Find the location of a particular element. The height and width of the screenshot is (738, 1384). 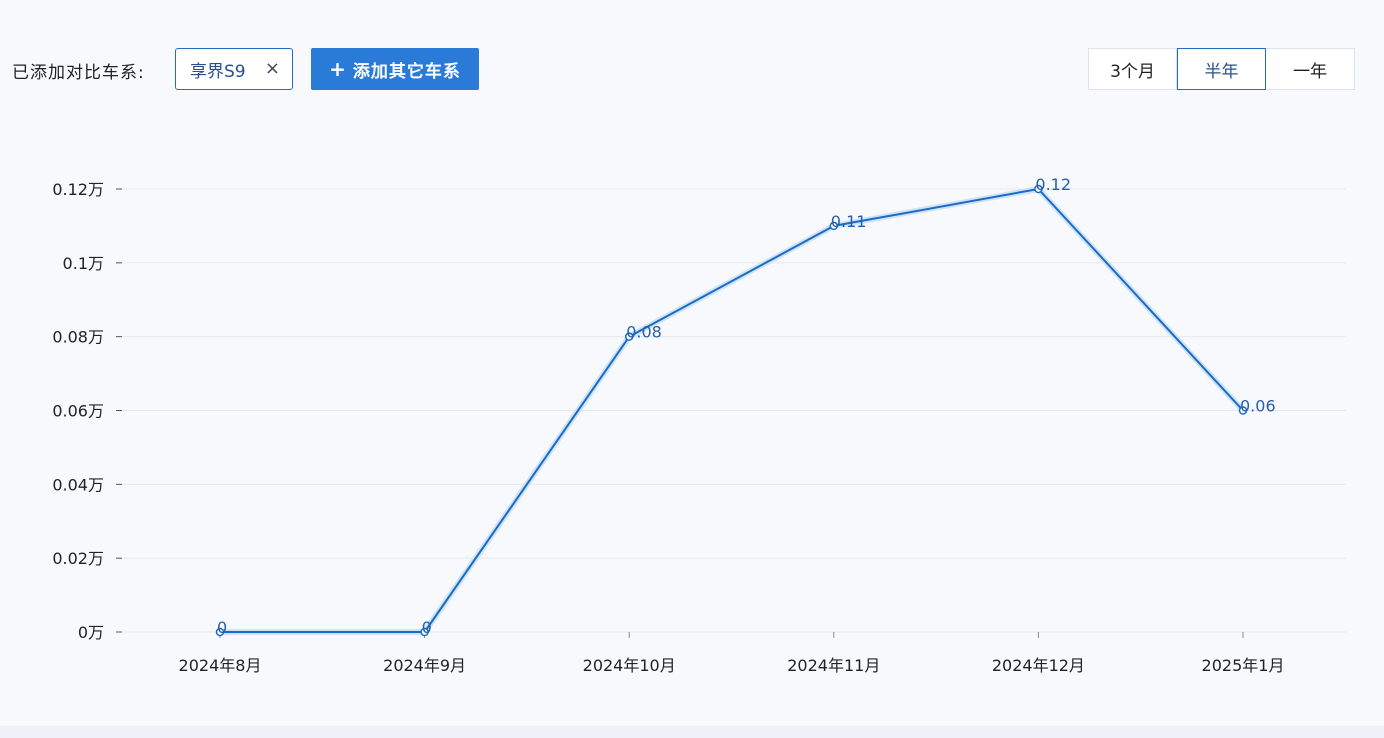

data-label: 0.11 is located at coordinates (849, 221).